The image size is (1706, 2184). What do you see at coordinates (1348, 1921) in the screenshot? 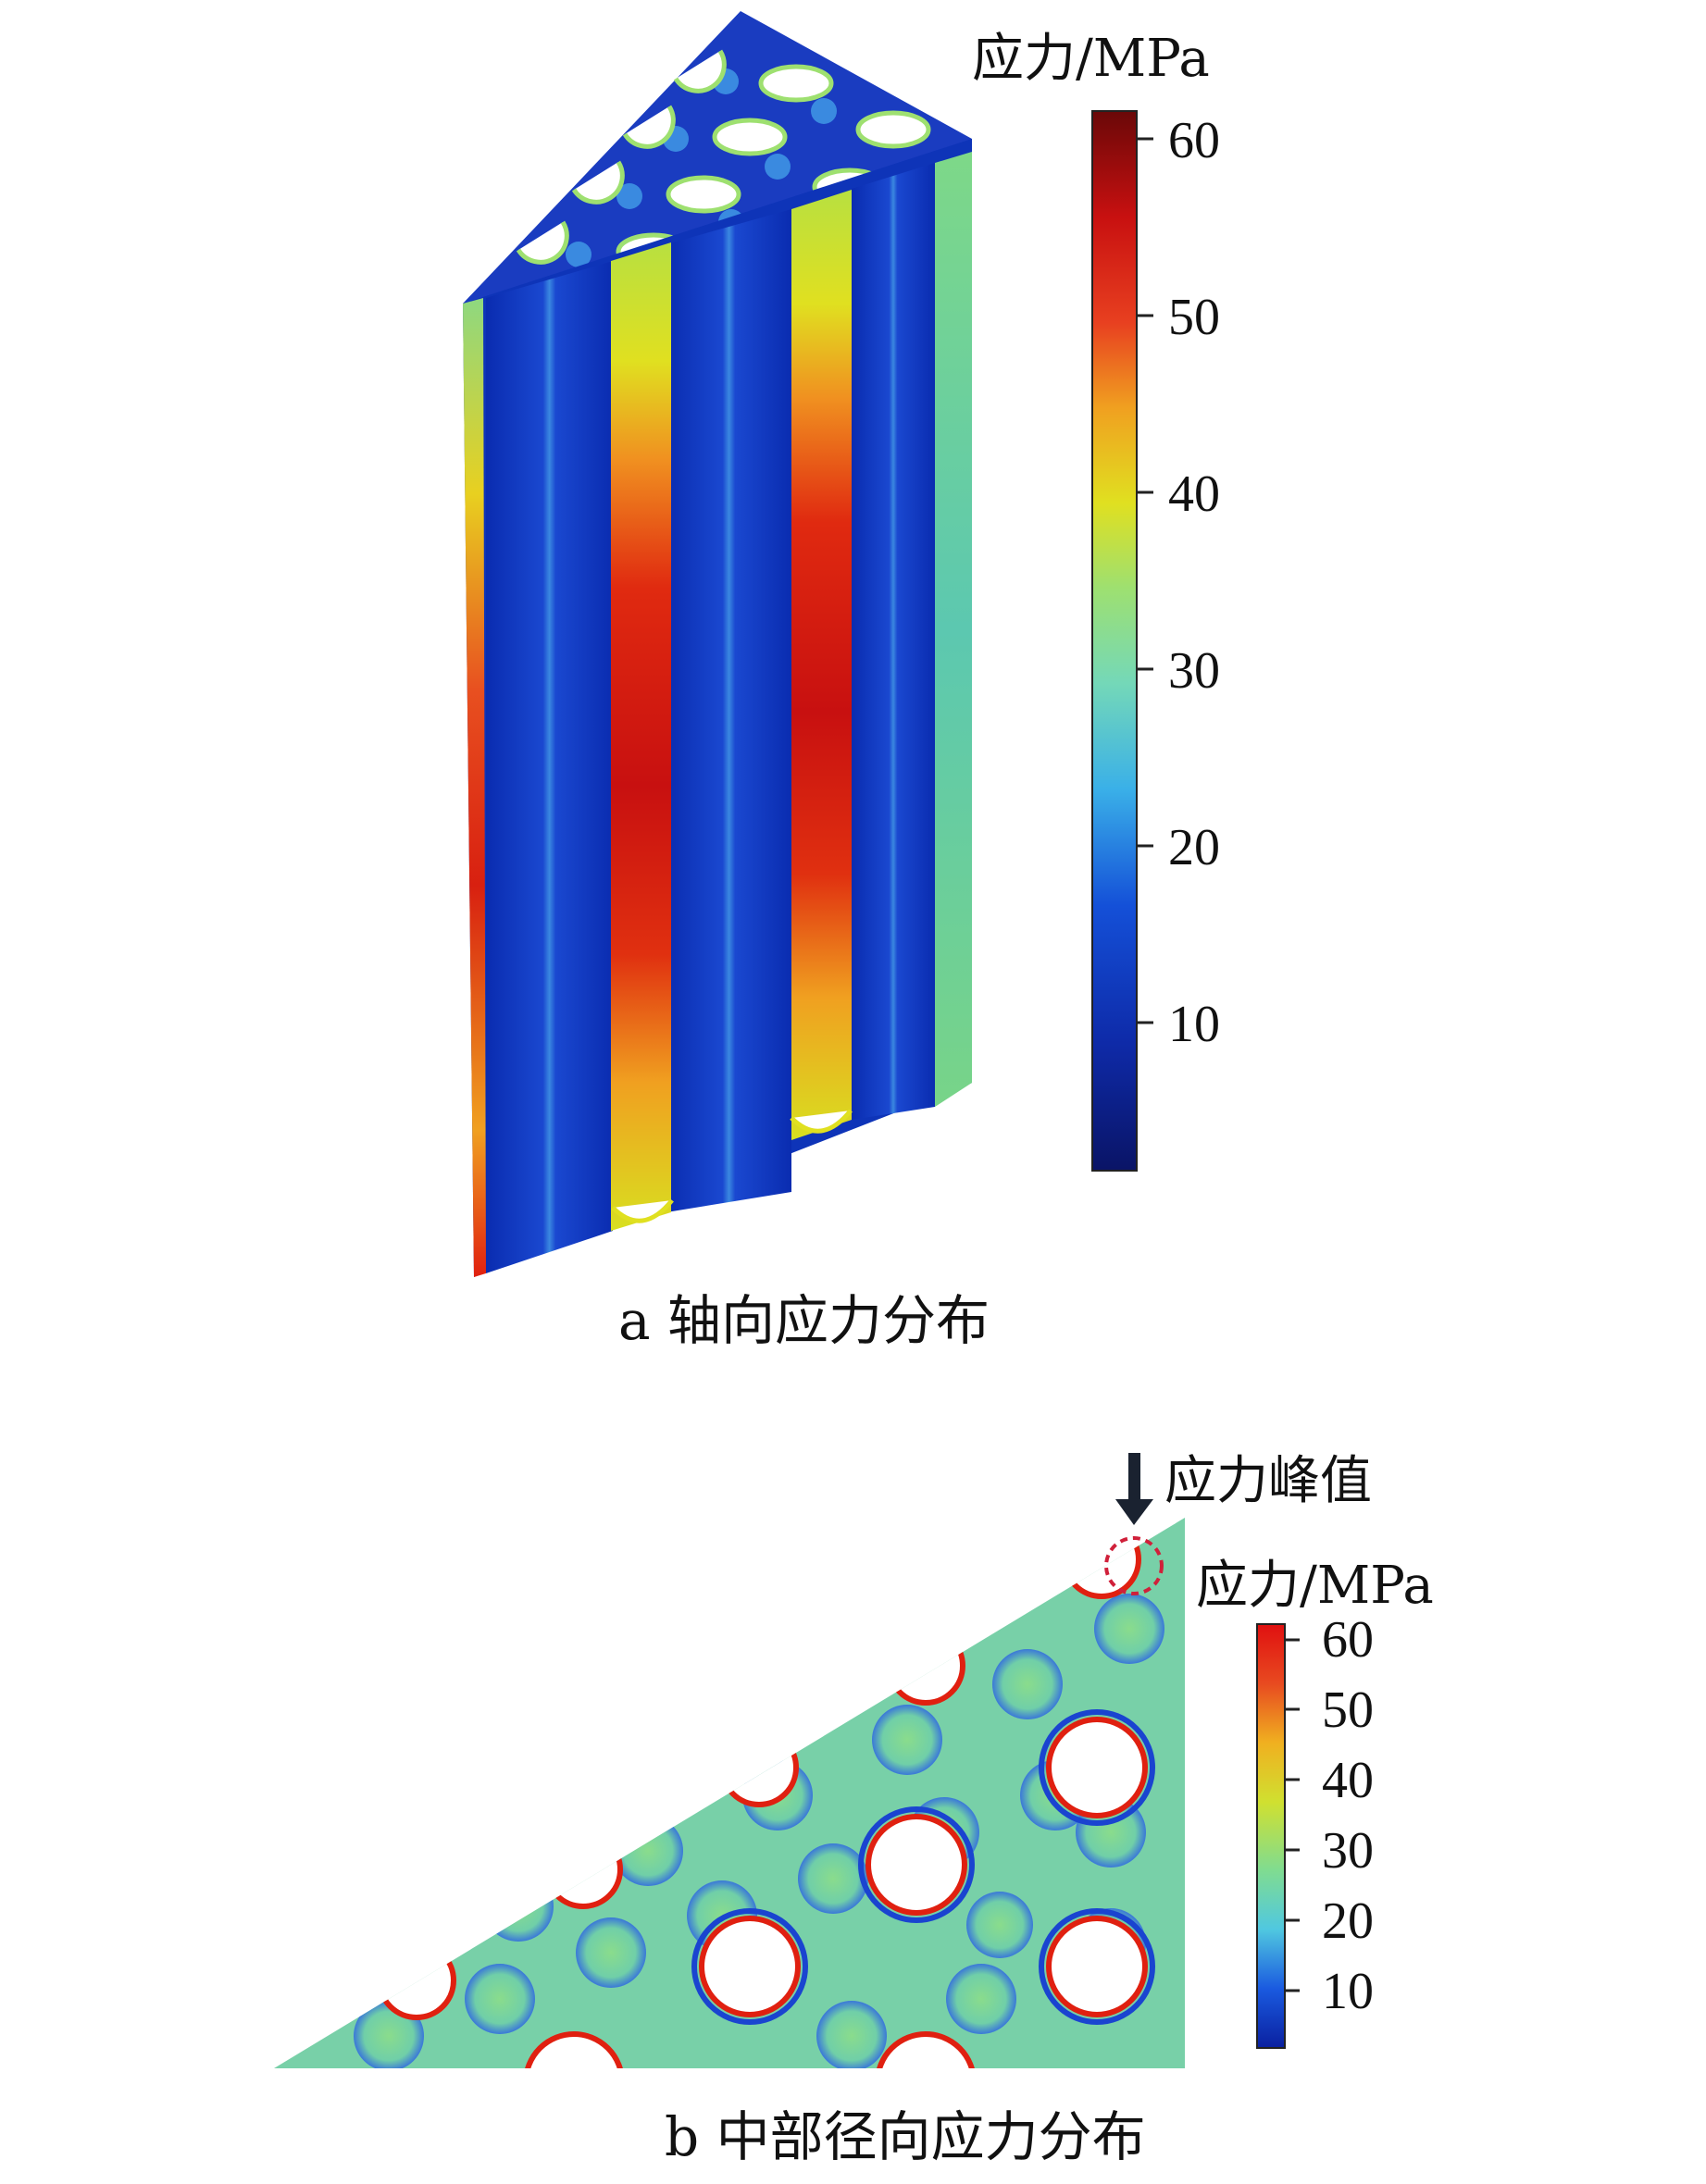
I see `colorbar-b-tick-20: 20` at bounding box center [1348, 1921].